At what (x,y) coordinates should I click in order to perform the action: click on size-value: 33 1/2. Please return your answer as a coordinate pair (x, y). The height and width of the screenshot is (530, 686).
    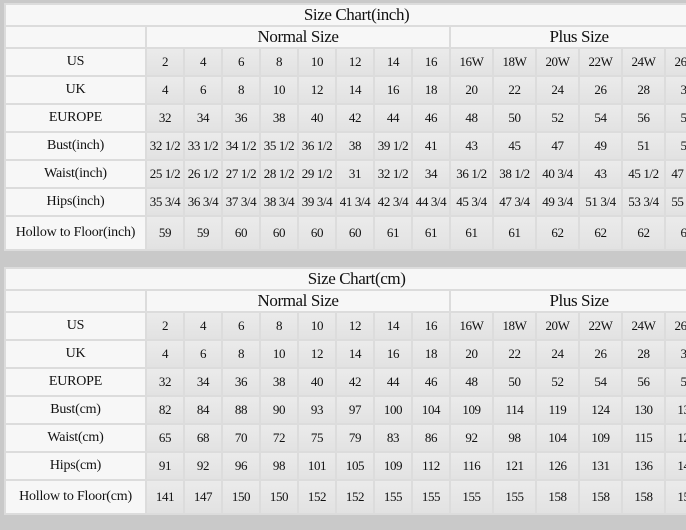
    Looking at the image, I should click on (203, 146).